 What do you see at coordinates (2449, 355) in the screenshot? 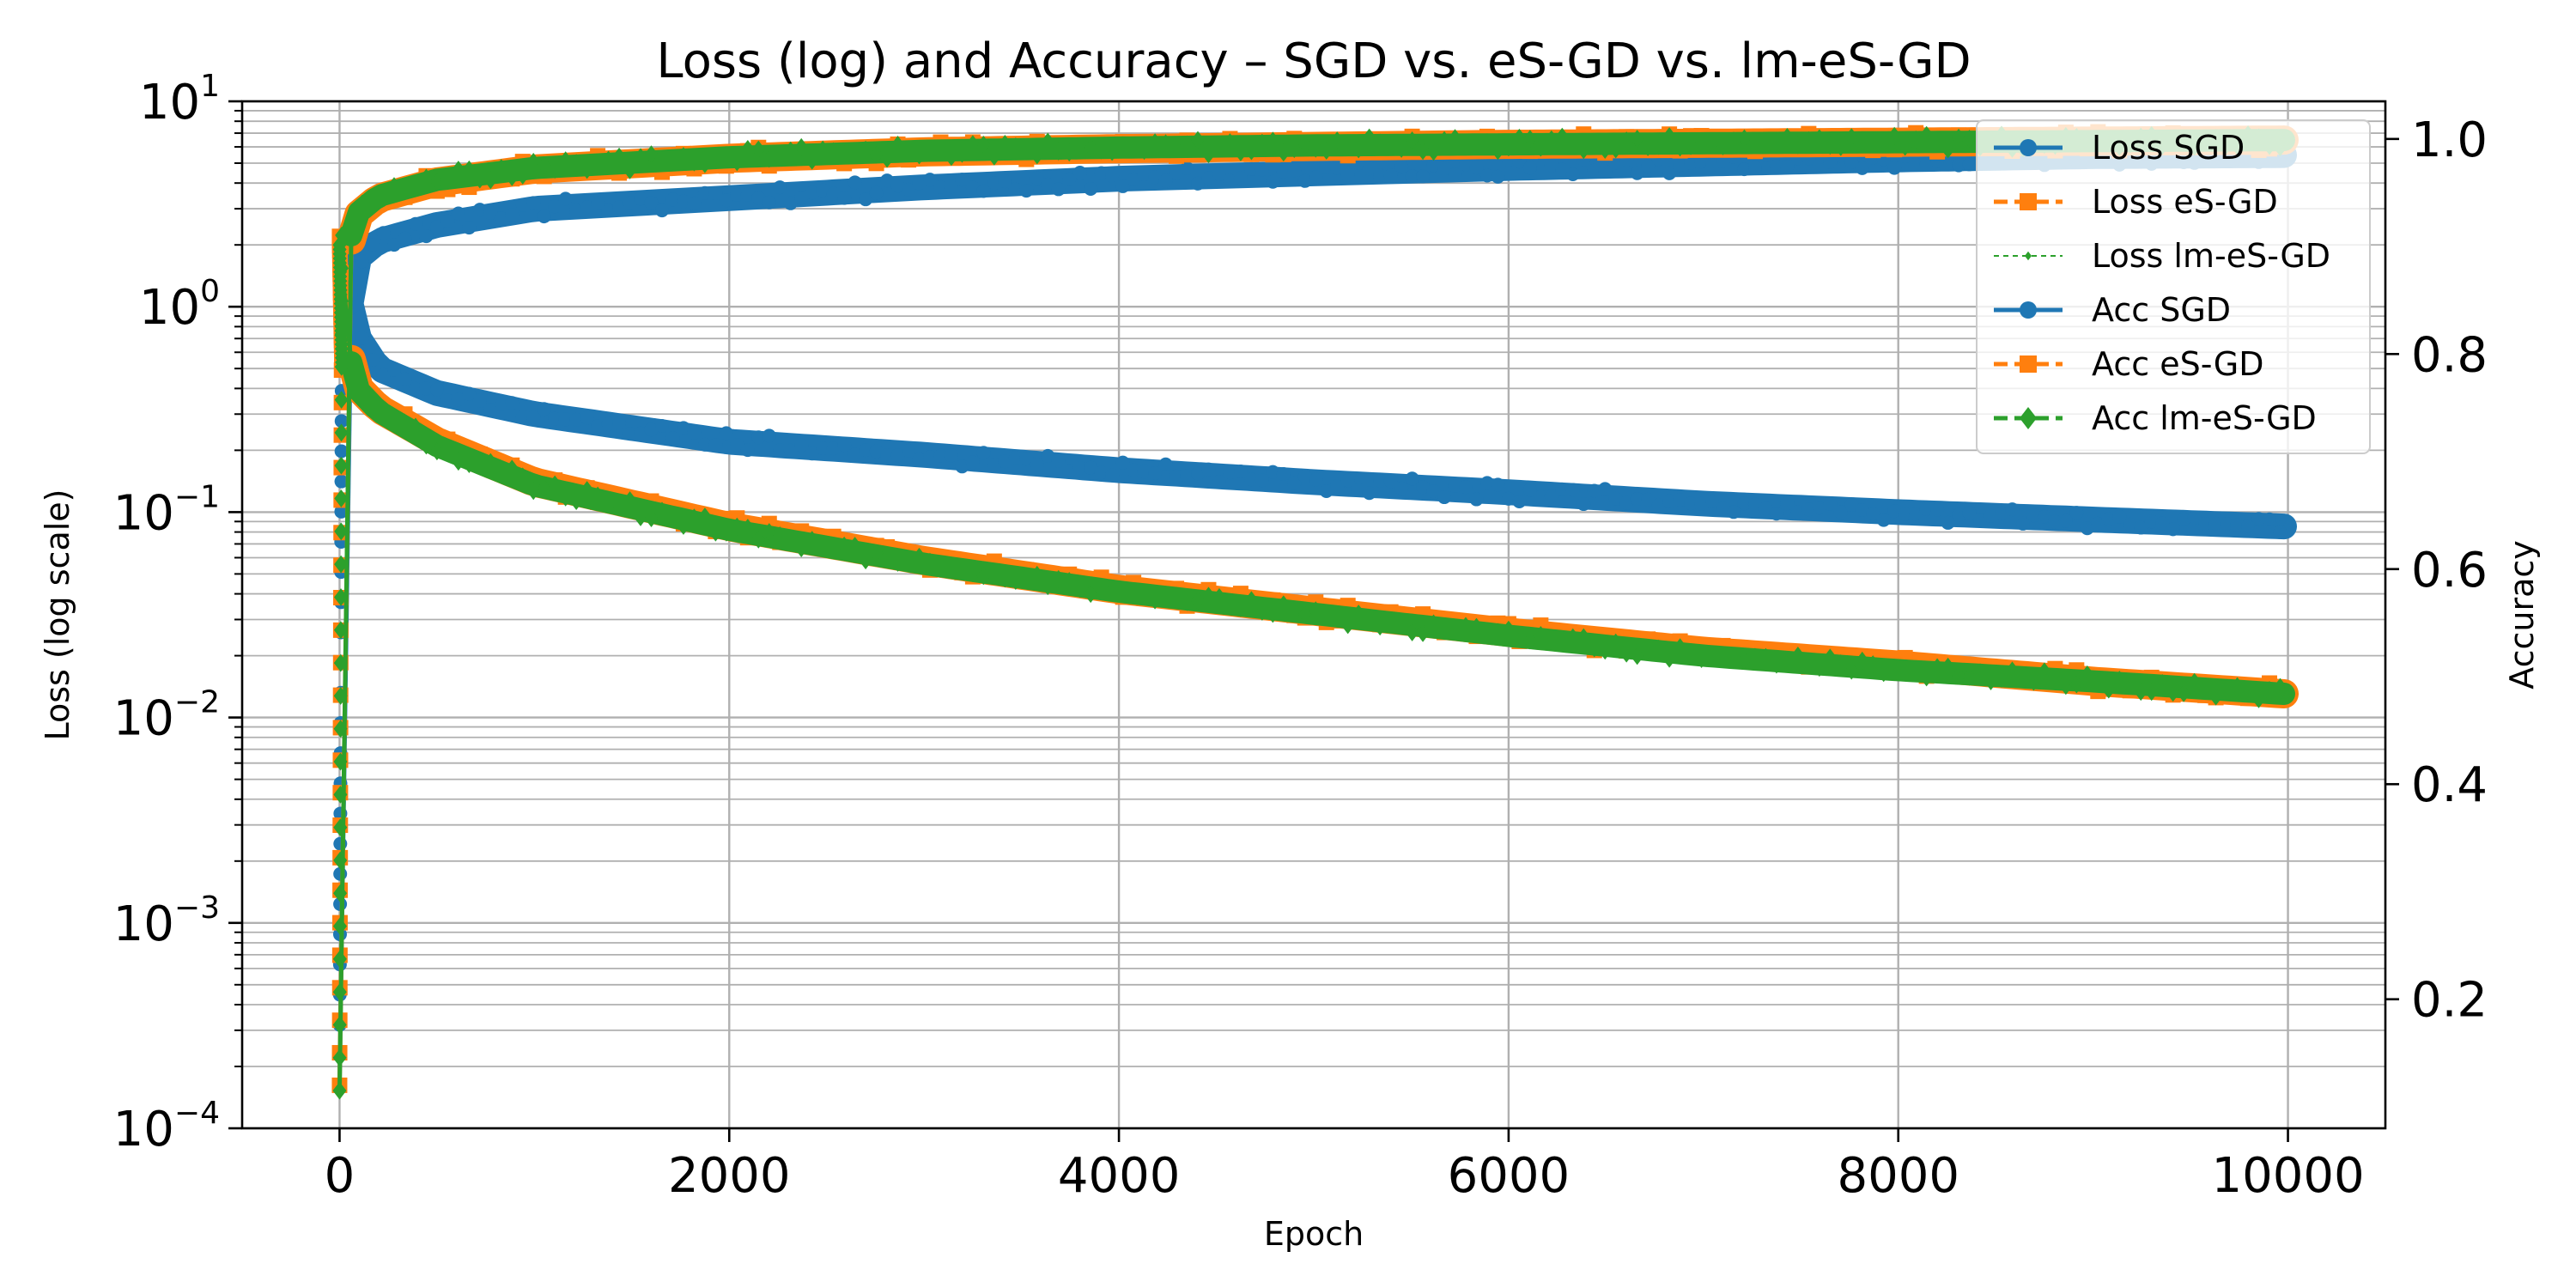
I see `y-right-tick-label: 0.8` at bounding box center [2449, 355].